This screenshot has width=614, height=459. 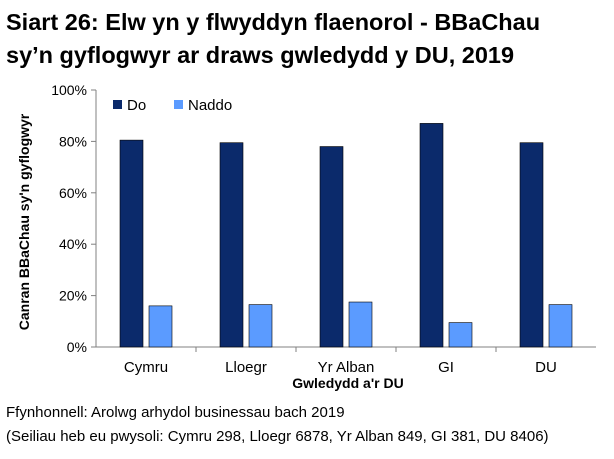 What do you see at coordinates (73, 141) in the screenshot?
I see `y-tick-label: 80%` at bounding box center [73, 141].